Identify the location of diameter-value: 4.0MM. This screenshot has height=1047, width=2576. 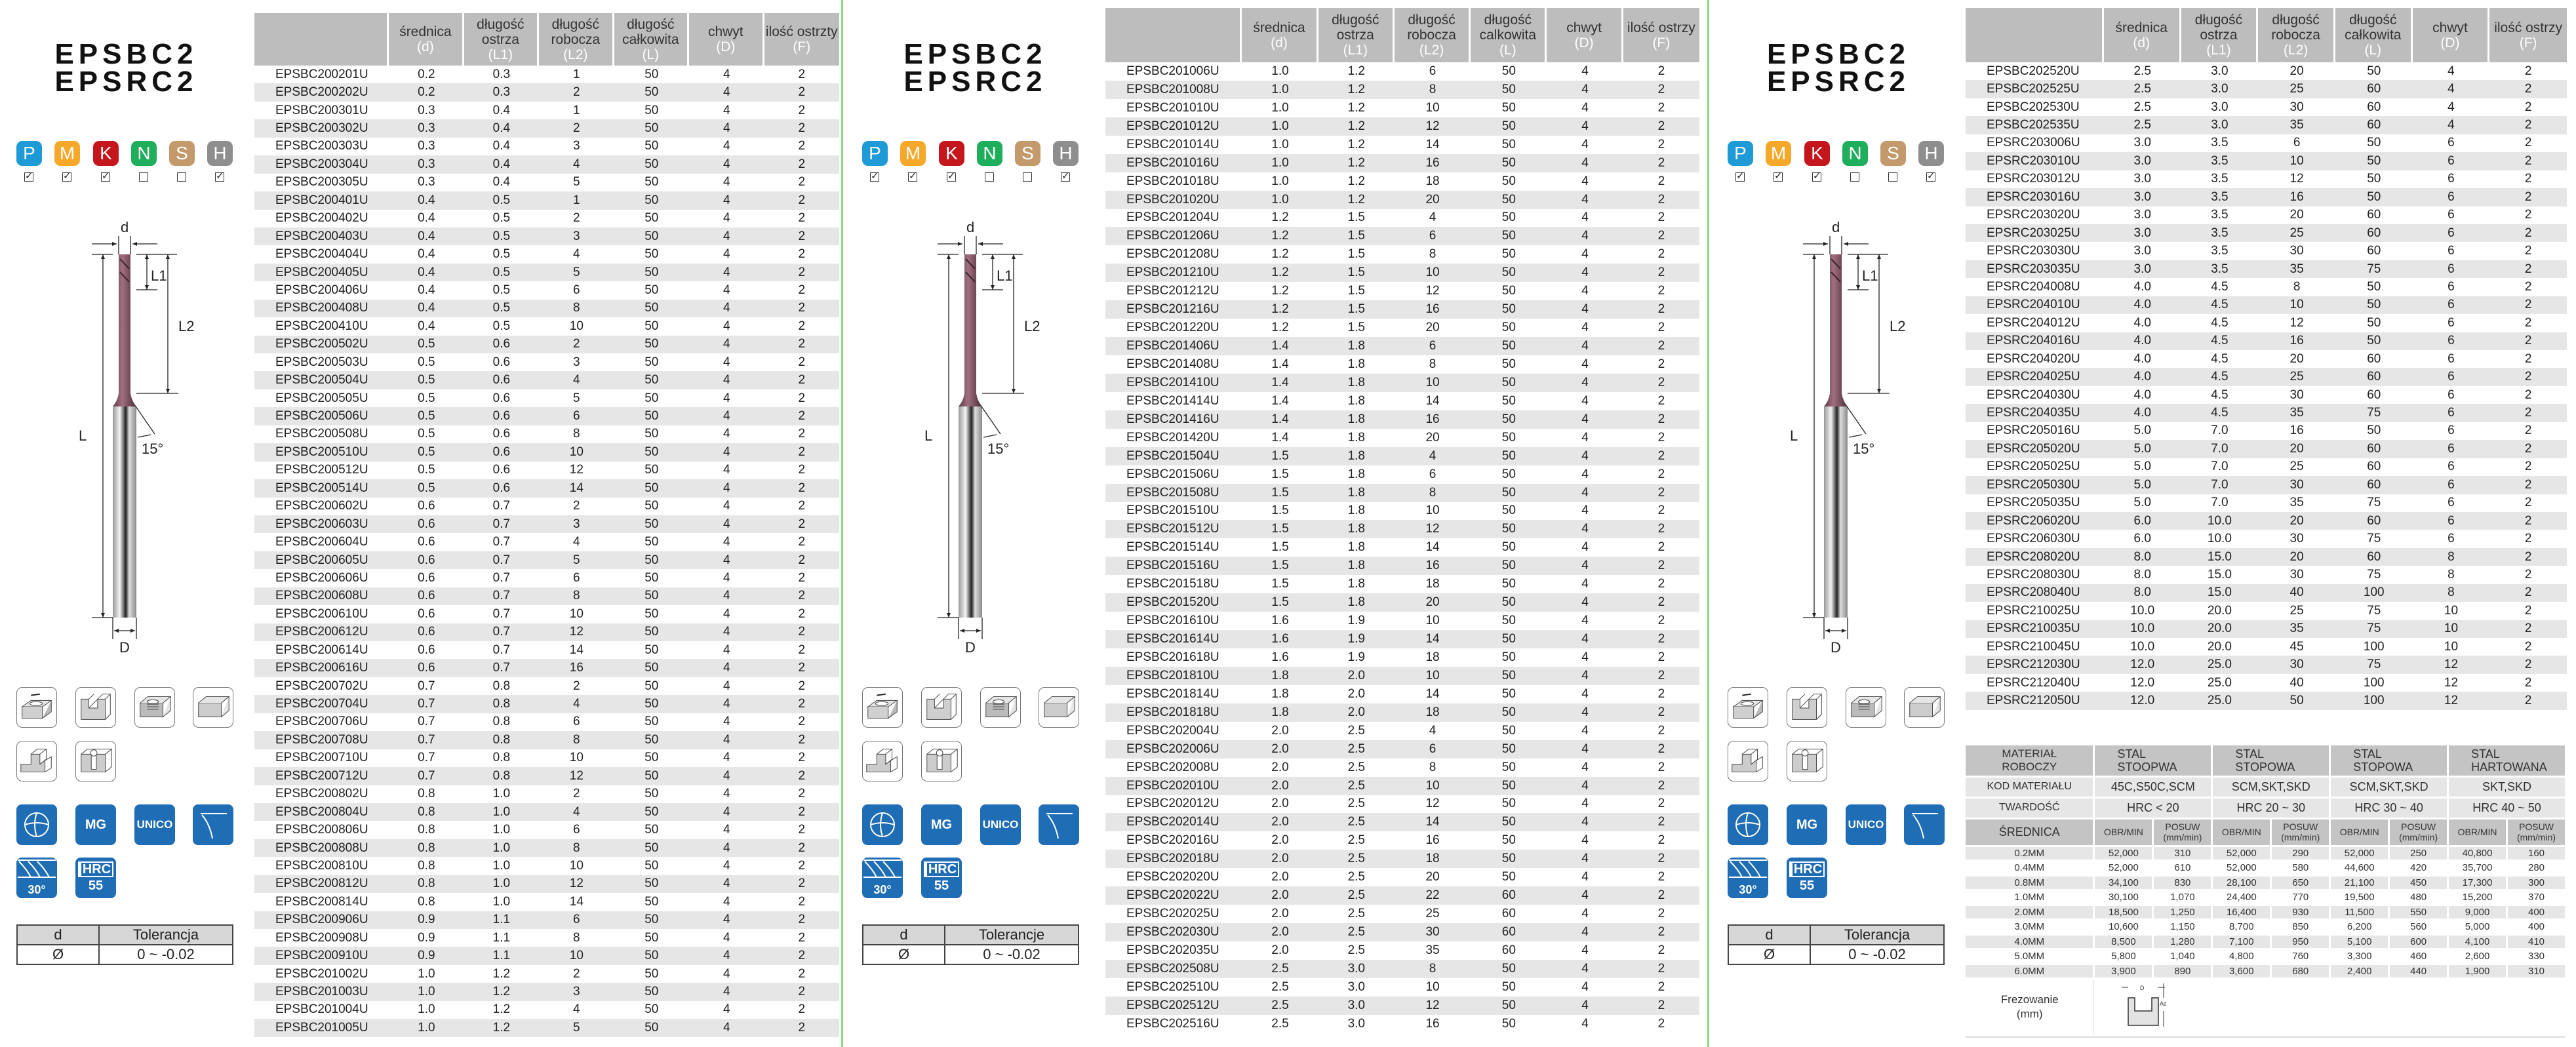
(2030, 942).